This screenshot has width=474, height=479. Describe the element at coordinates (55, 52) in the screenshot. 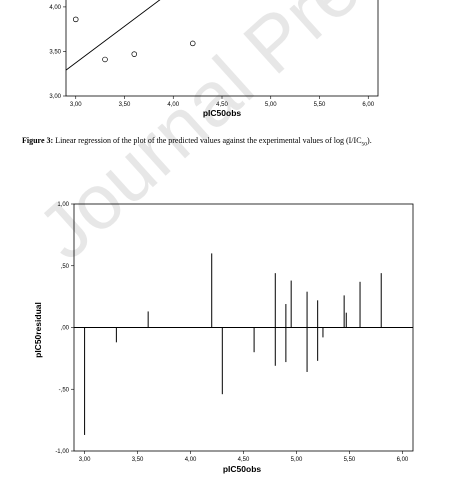

I see `y-tick-label: 3,50` at that location.